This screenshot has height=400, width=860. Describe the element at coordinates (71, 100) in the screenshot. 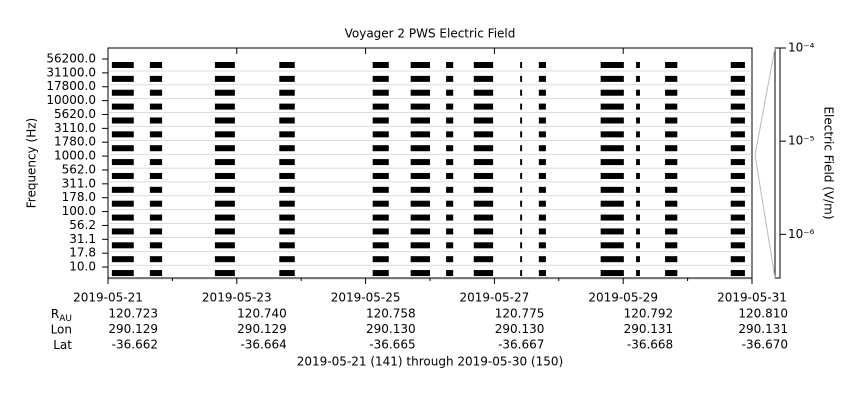

I see `y-tick-label: 10000.0` at that location.